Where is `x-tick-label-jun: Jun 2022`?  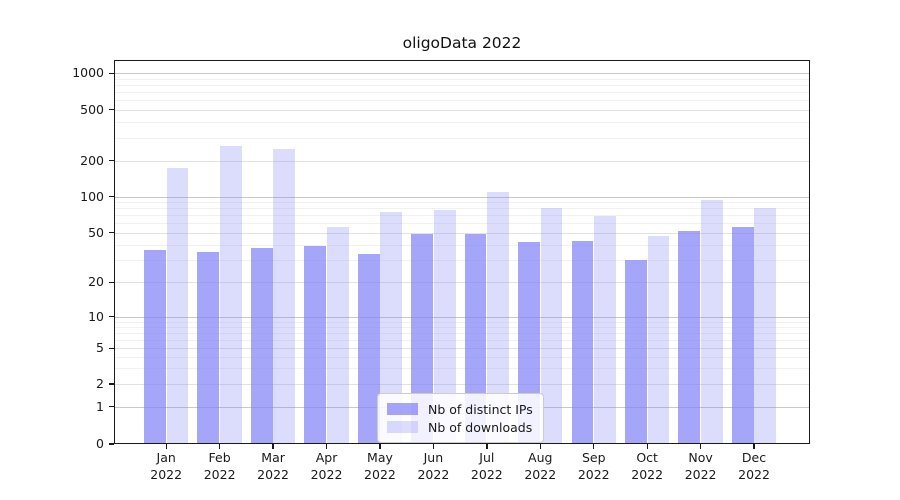 x-tick-label-jun: Jun 2022 is located at coordinates (433, 466).